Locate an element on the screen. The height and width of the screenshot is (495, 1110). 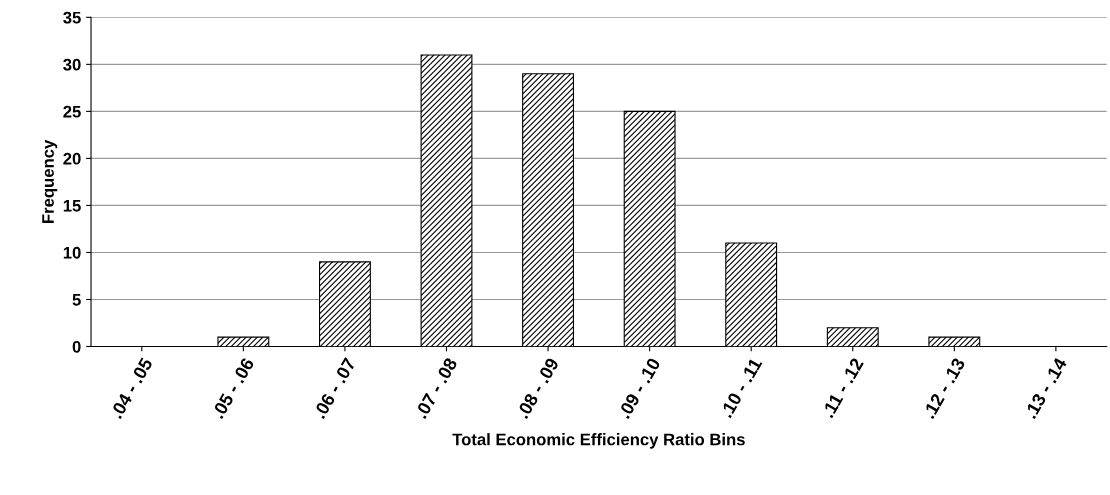
x-axis-title: Total Economic Efficiency Ratio Bins is located at coordinates (598, 441).